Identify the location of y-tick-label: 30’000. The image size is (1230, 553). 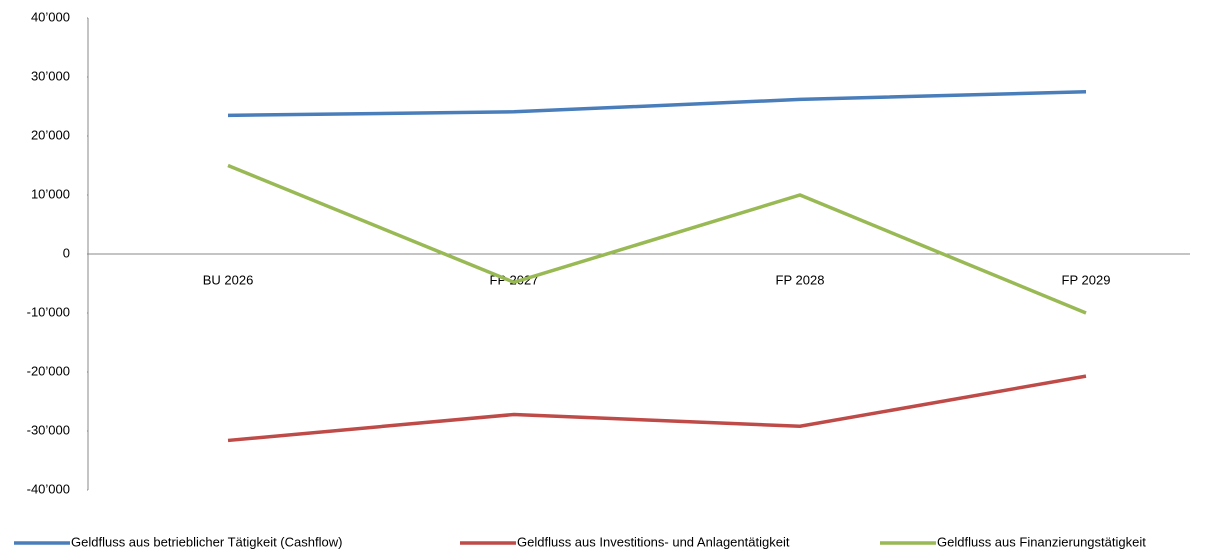
(50, 75).